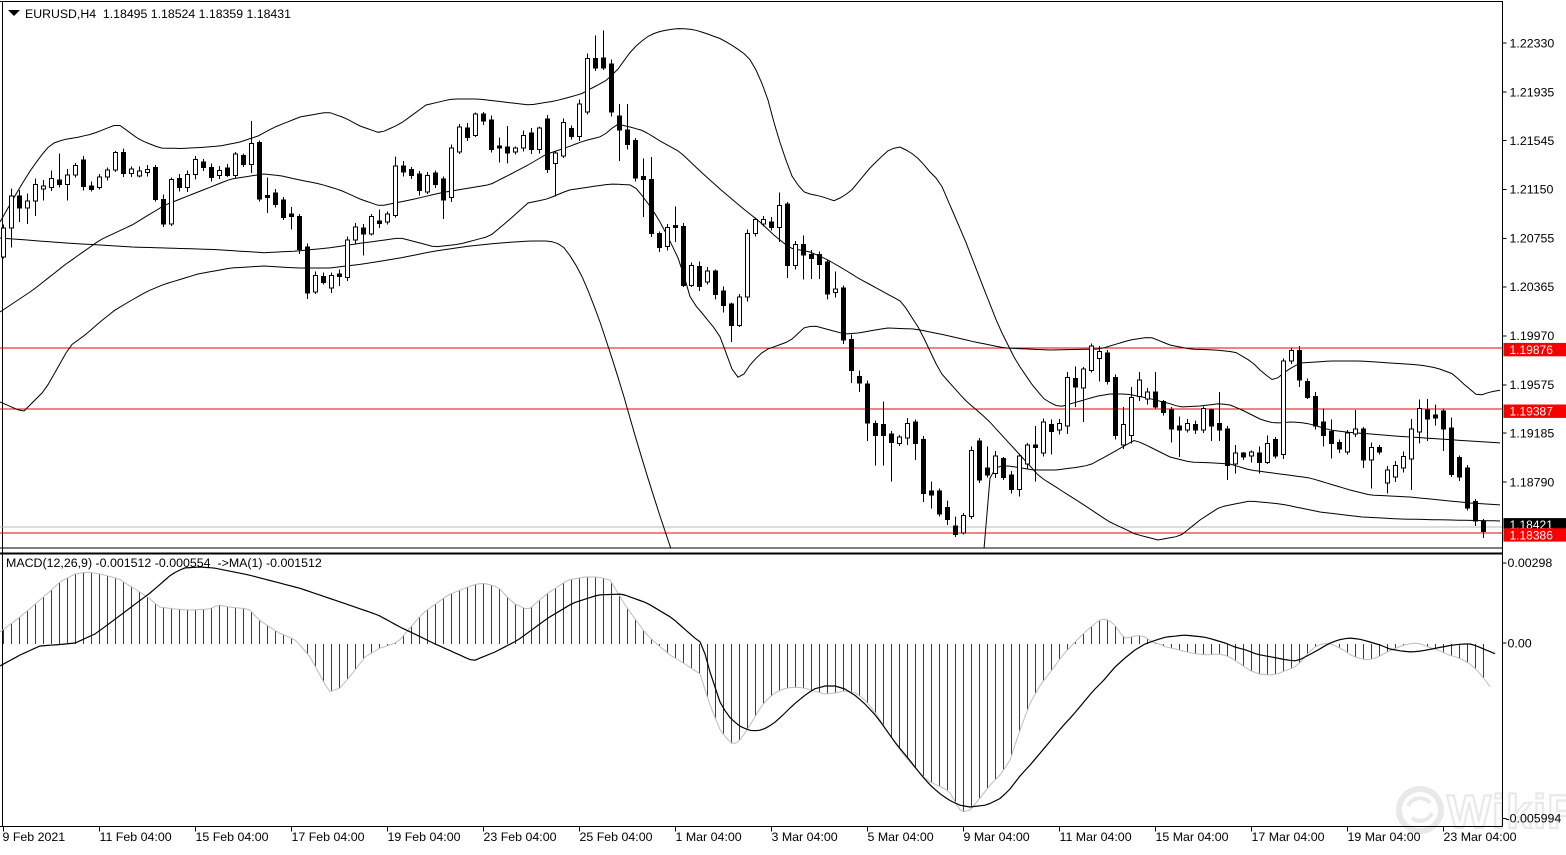 The image size is (1566, 855). What do you see at coordinates (997, 837) in the screenshot?
I see `svg-text: 9 Mar 04:00` at bounding box center [997, 837].